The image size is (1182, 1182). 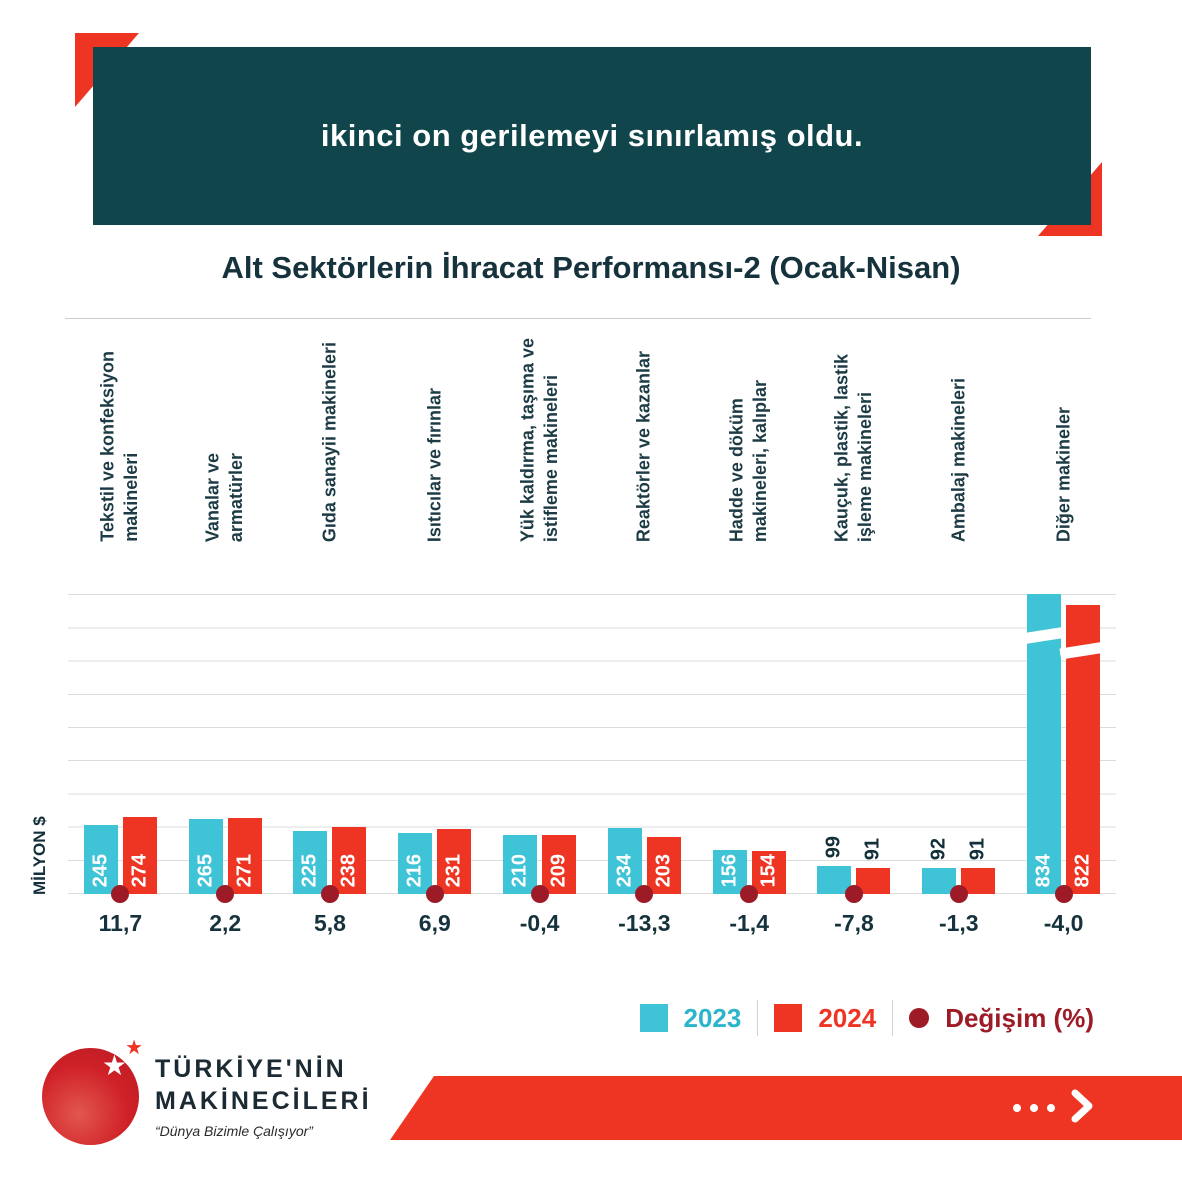 What do you see at coordinates (434, 923) in the screenshot?
I see `change-value: 6,9` at bounding box center [434, 923].